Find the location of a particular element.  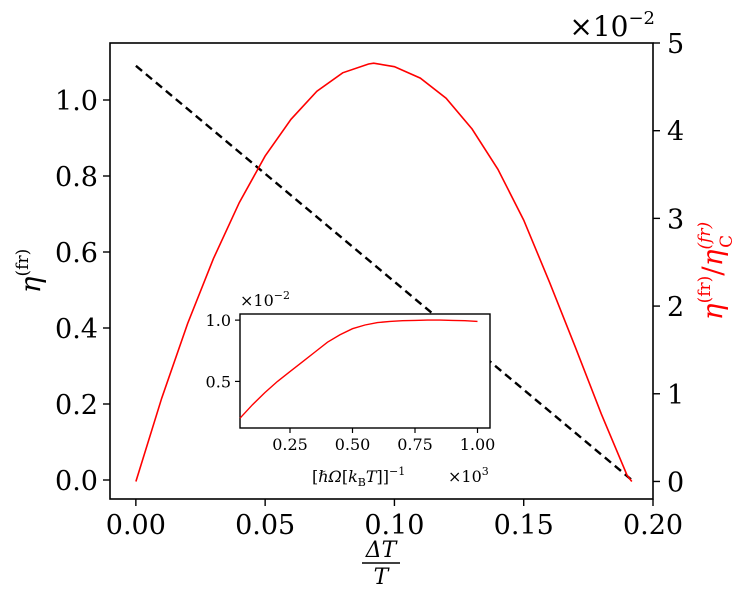

inset-x-tick-label: 1.00 is located at coordinates (478, 444).